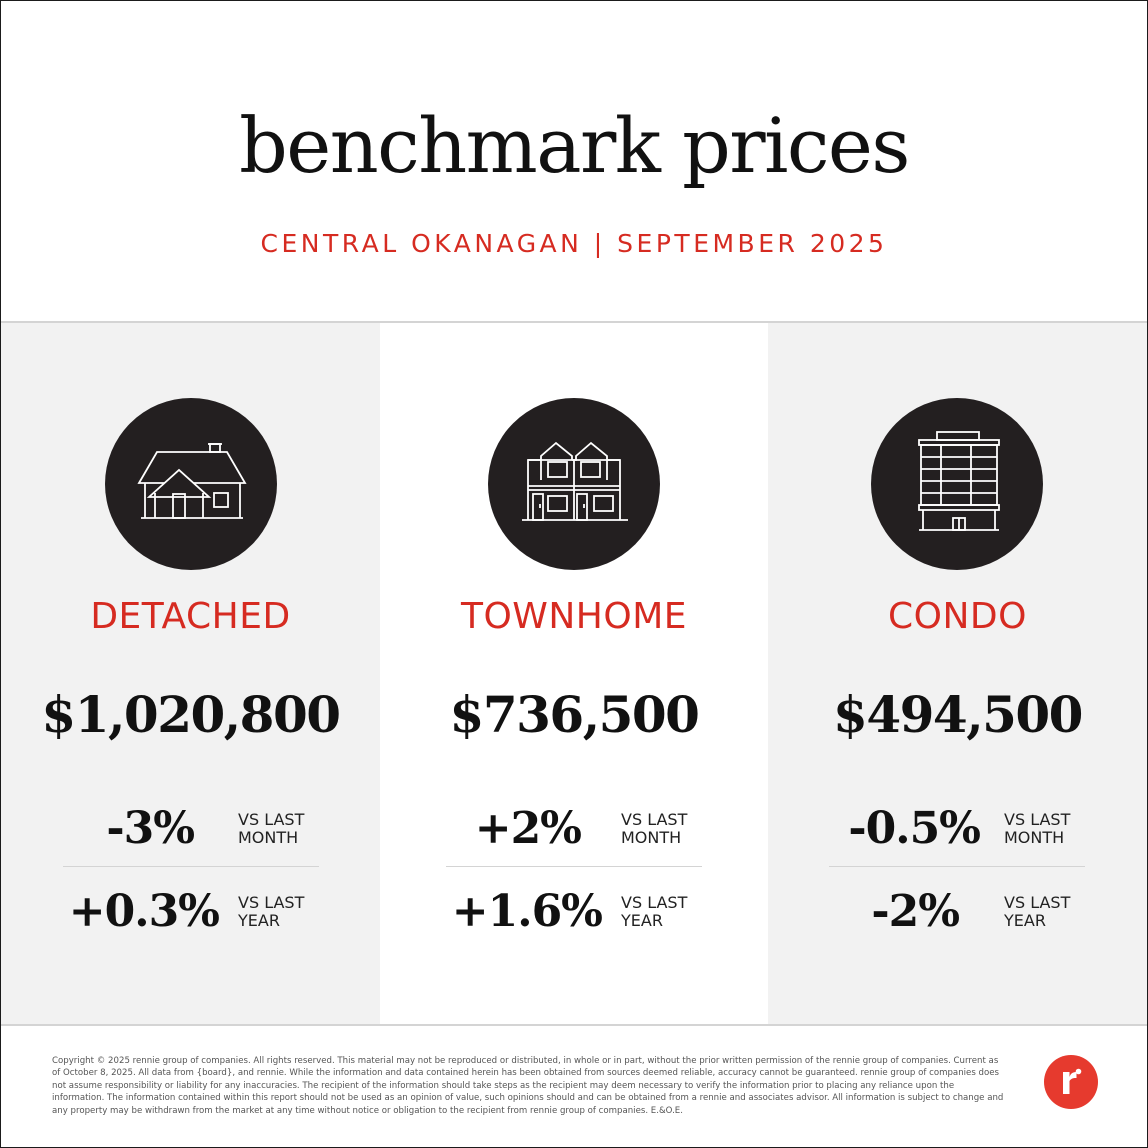 This screenshot has height=1148, width=1148. What do you see at coordinates (574, 714) in the screenshot?
I see `benchmark-price: $736,500` at bounding box center [574, 714].